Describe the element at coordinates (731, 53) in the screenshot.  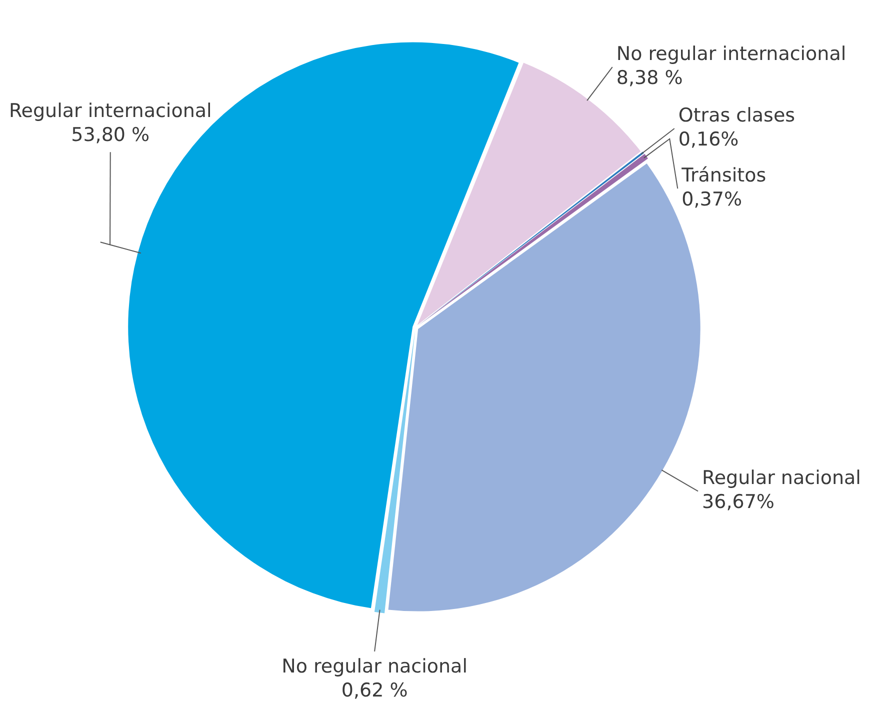
I see `slice-label: No regular internacional` at that location.